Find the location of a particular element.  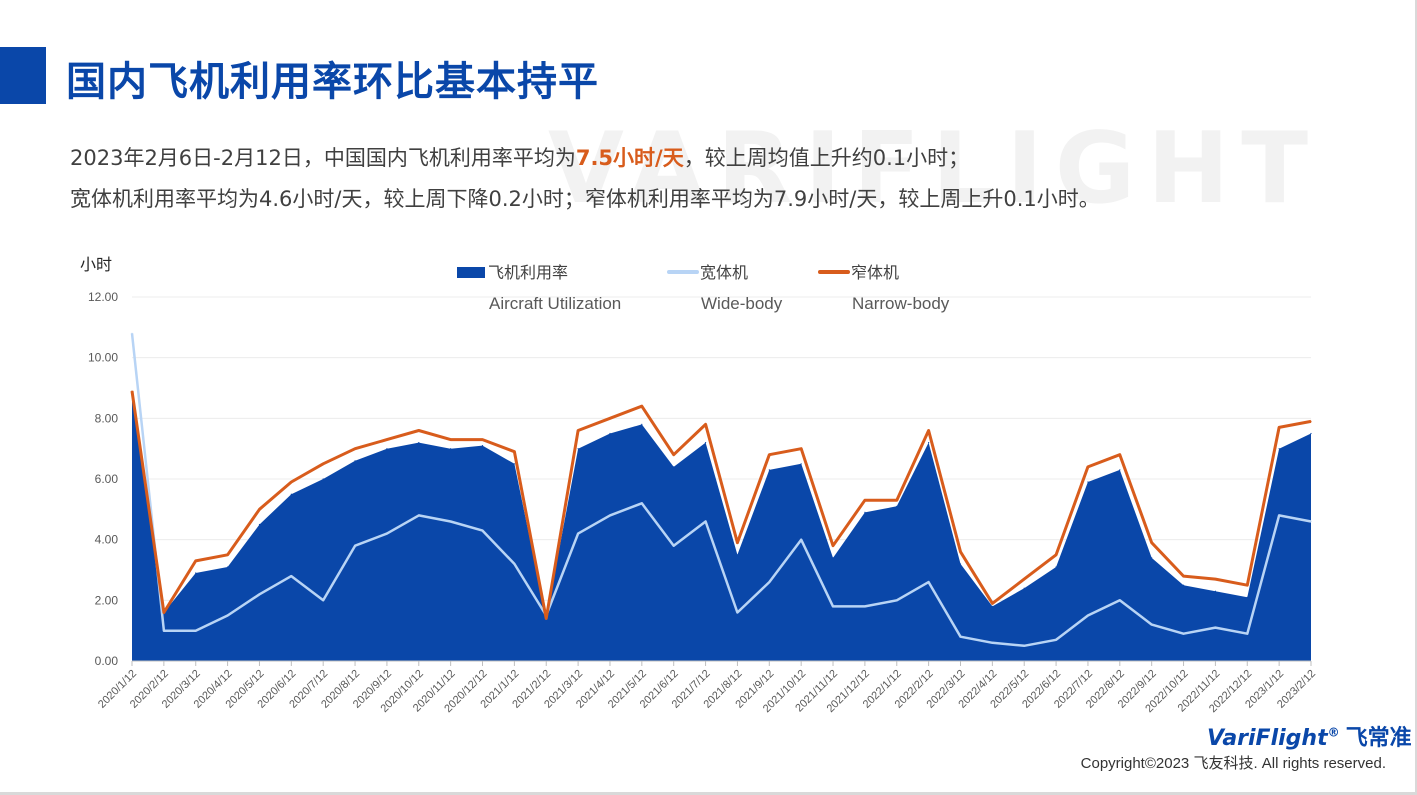

summary-line-1-b: ，较上周均值上升约0.1小时； is located at coordinates (826, 158).